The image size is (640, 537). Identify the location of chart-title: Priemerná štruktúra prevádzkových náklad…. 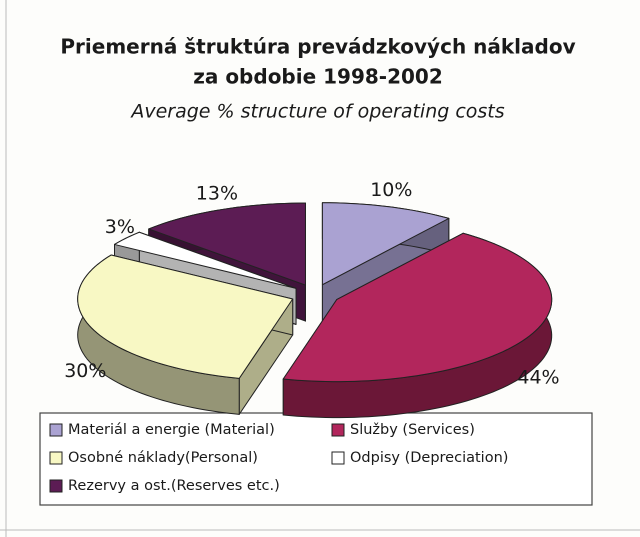
(317, 47).